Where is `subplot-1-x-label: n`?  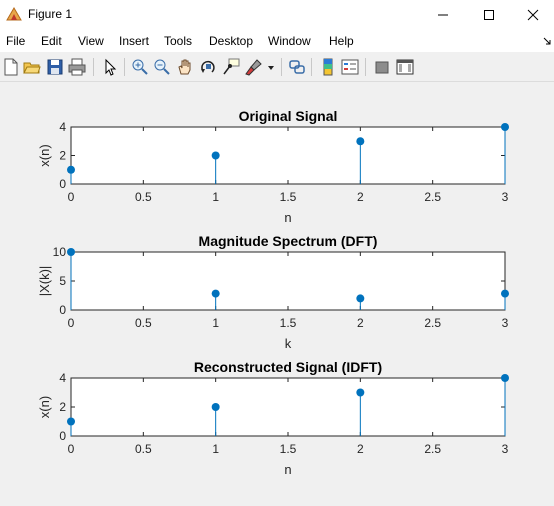
subplot-1-x-label: n is located at coordinates (287, 217).